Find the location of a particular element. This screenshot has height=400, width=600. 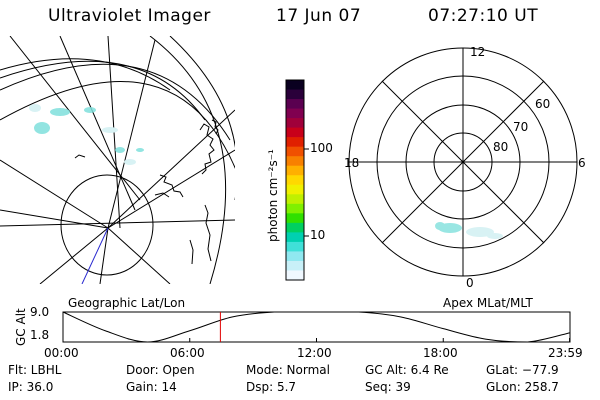

nadir-track is located at coordinates (95, 255).